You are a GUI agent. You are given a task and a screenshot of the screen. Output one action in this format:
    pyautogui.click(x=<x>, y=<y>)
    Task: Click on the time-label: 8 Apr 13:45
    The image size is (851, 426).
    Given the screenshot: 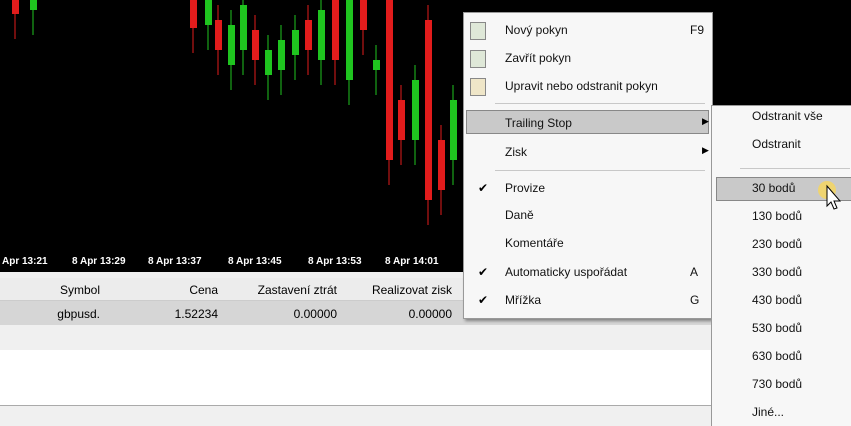 What is the action you would take?
    pyautogui.click(x=255, y=261)
    